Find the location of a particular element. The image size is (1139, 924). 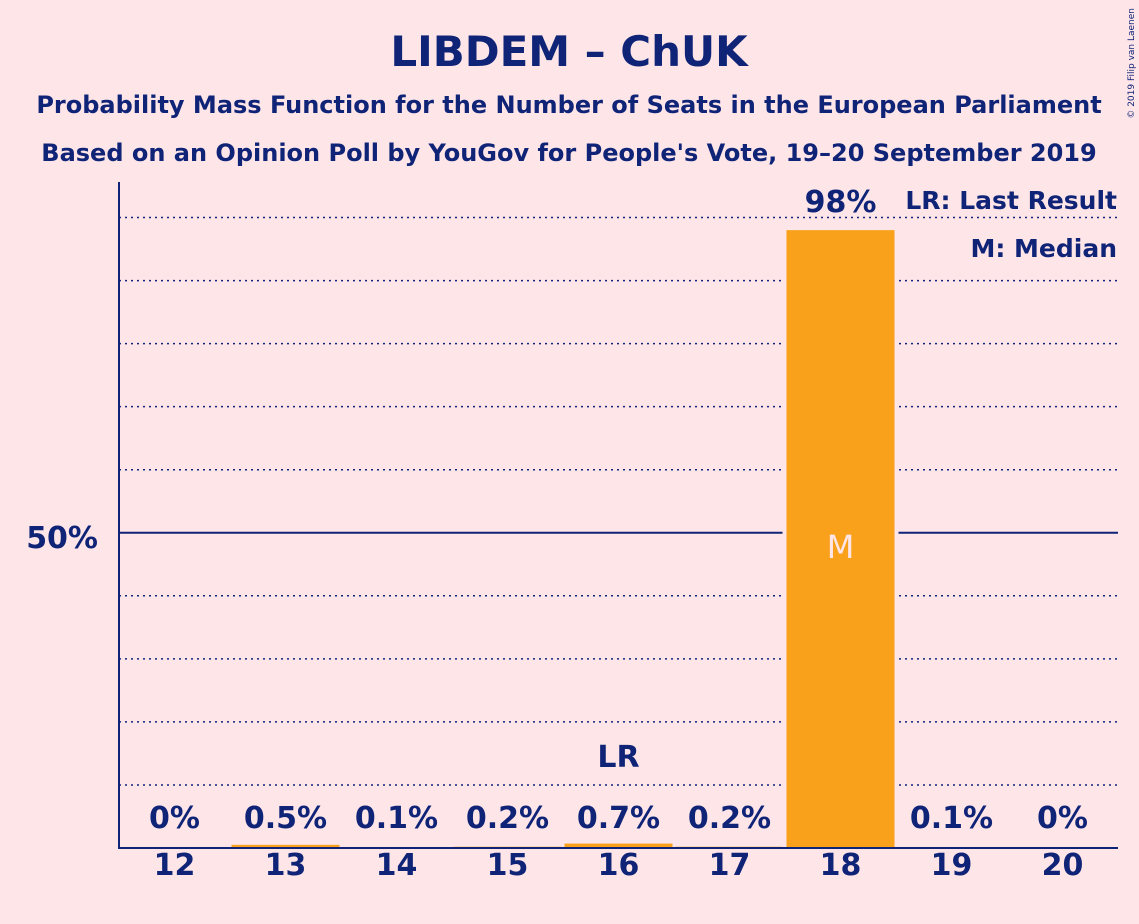

value-label-12: 0% is located at coordinates (174, 818).